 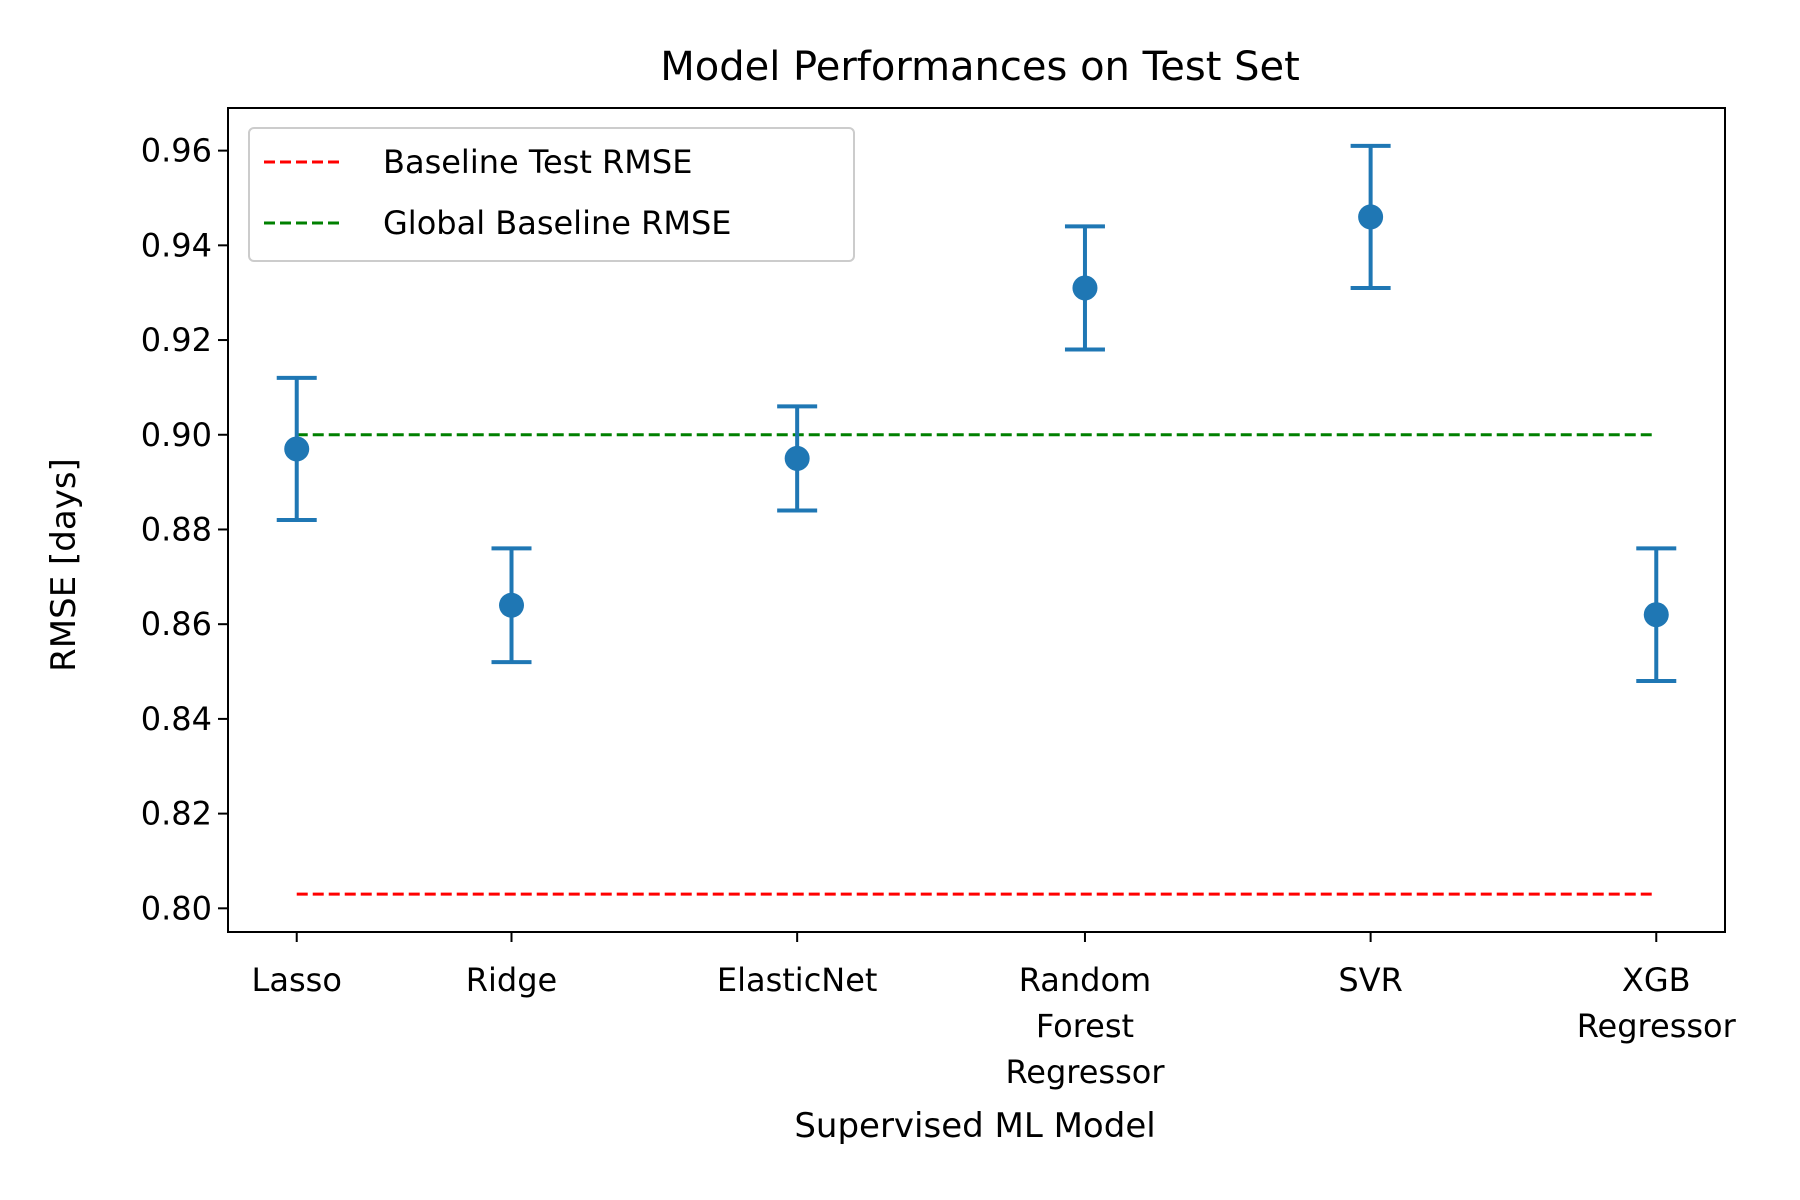 I want to click on x-tick-label-line: Ridge, so click(x=511, y=980).